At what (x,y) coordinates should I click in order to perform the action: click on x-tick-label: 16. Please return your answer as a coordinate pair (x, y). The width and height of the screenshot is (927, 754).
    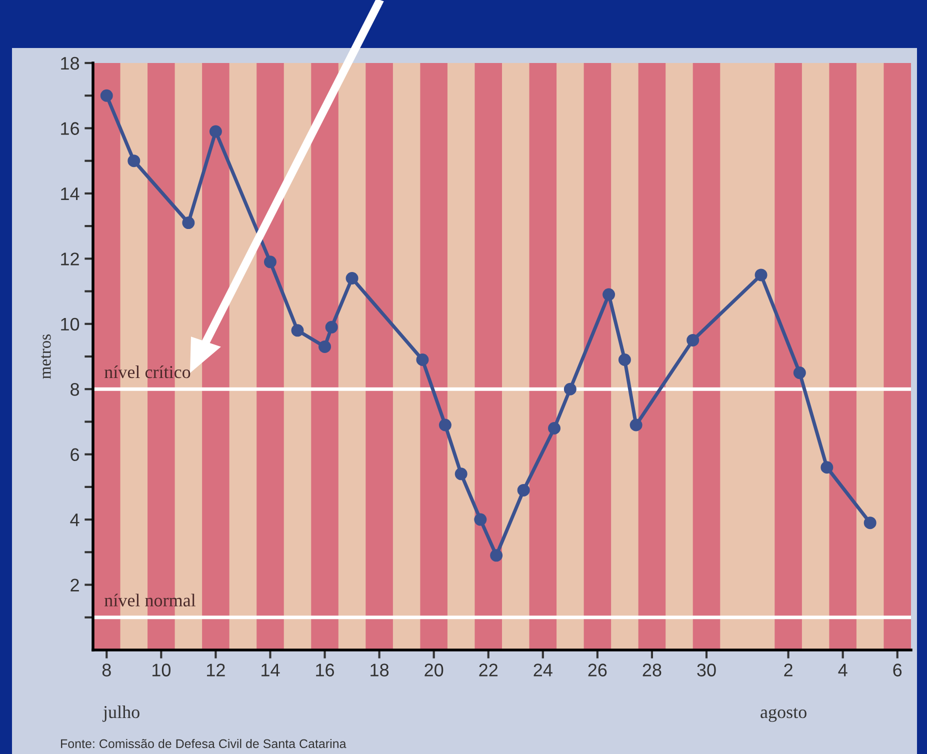
    Looking at the image, I should click on (325, 670).